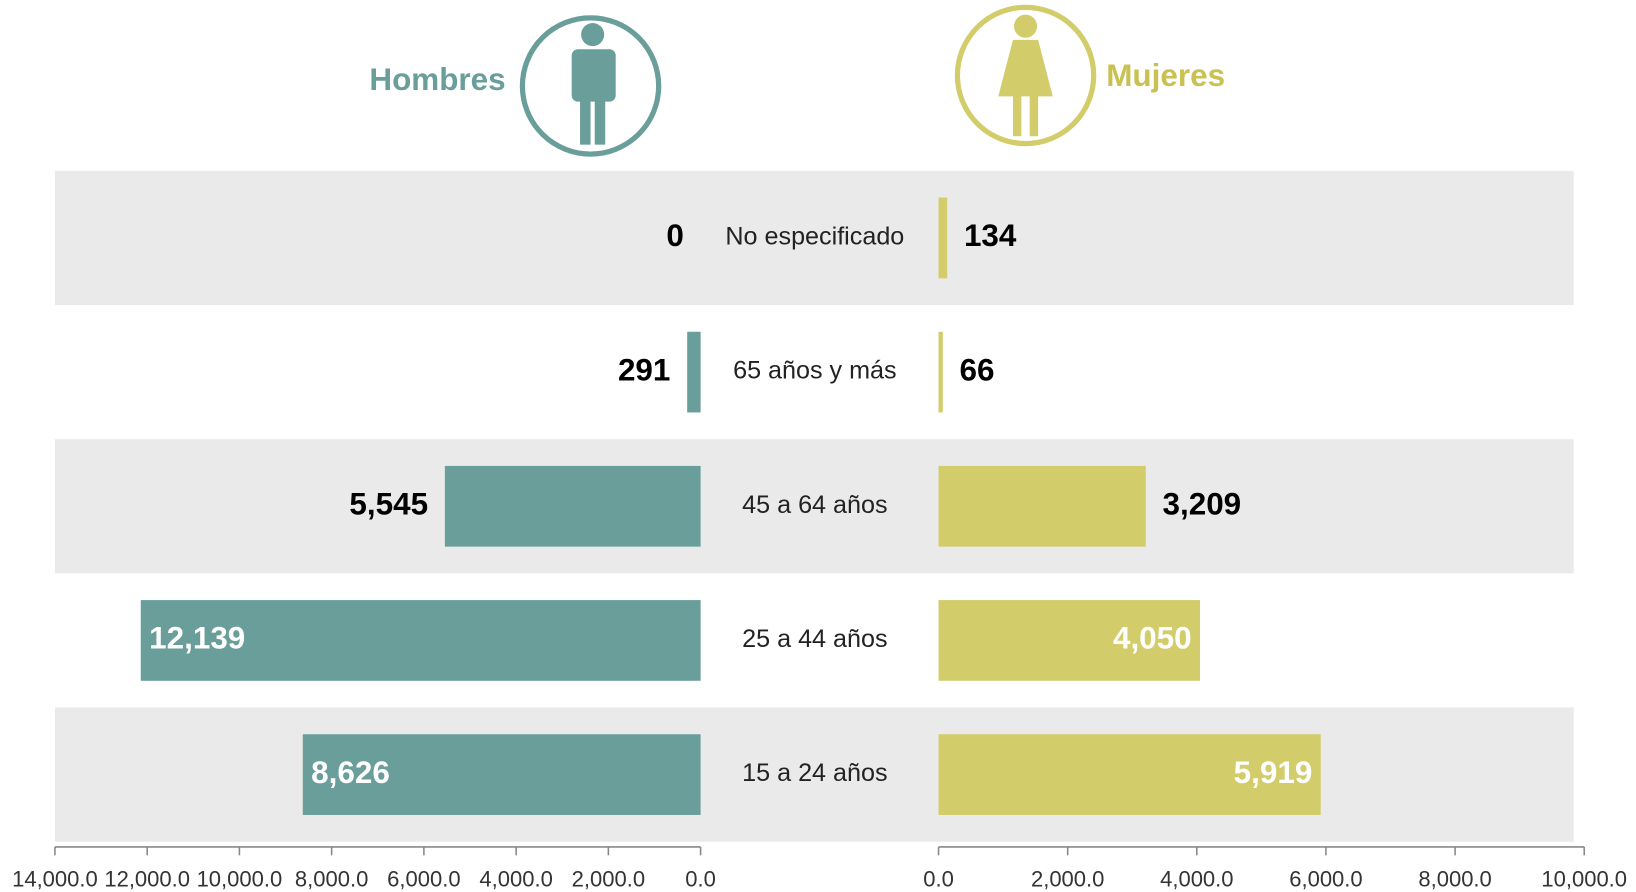  I want to click on value-label: 3,209, so click(1202, 504).